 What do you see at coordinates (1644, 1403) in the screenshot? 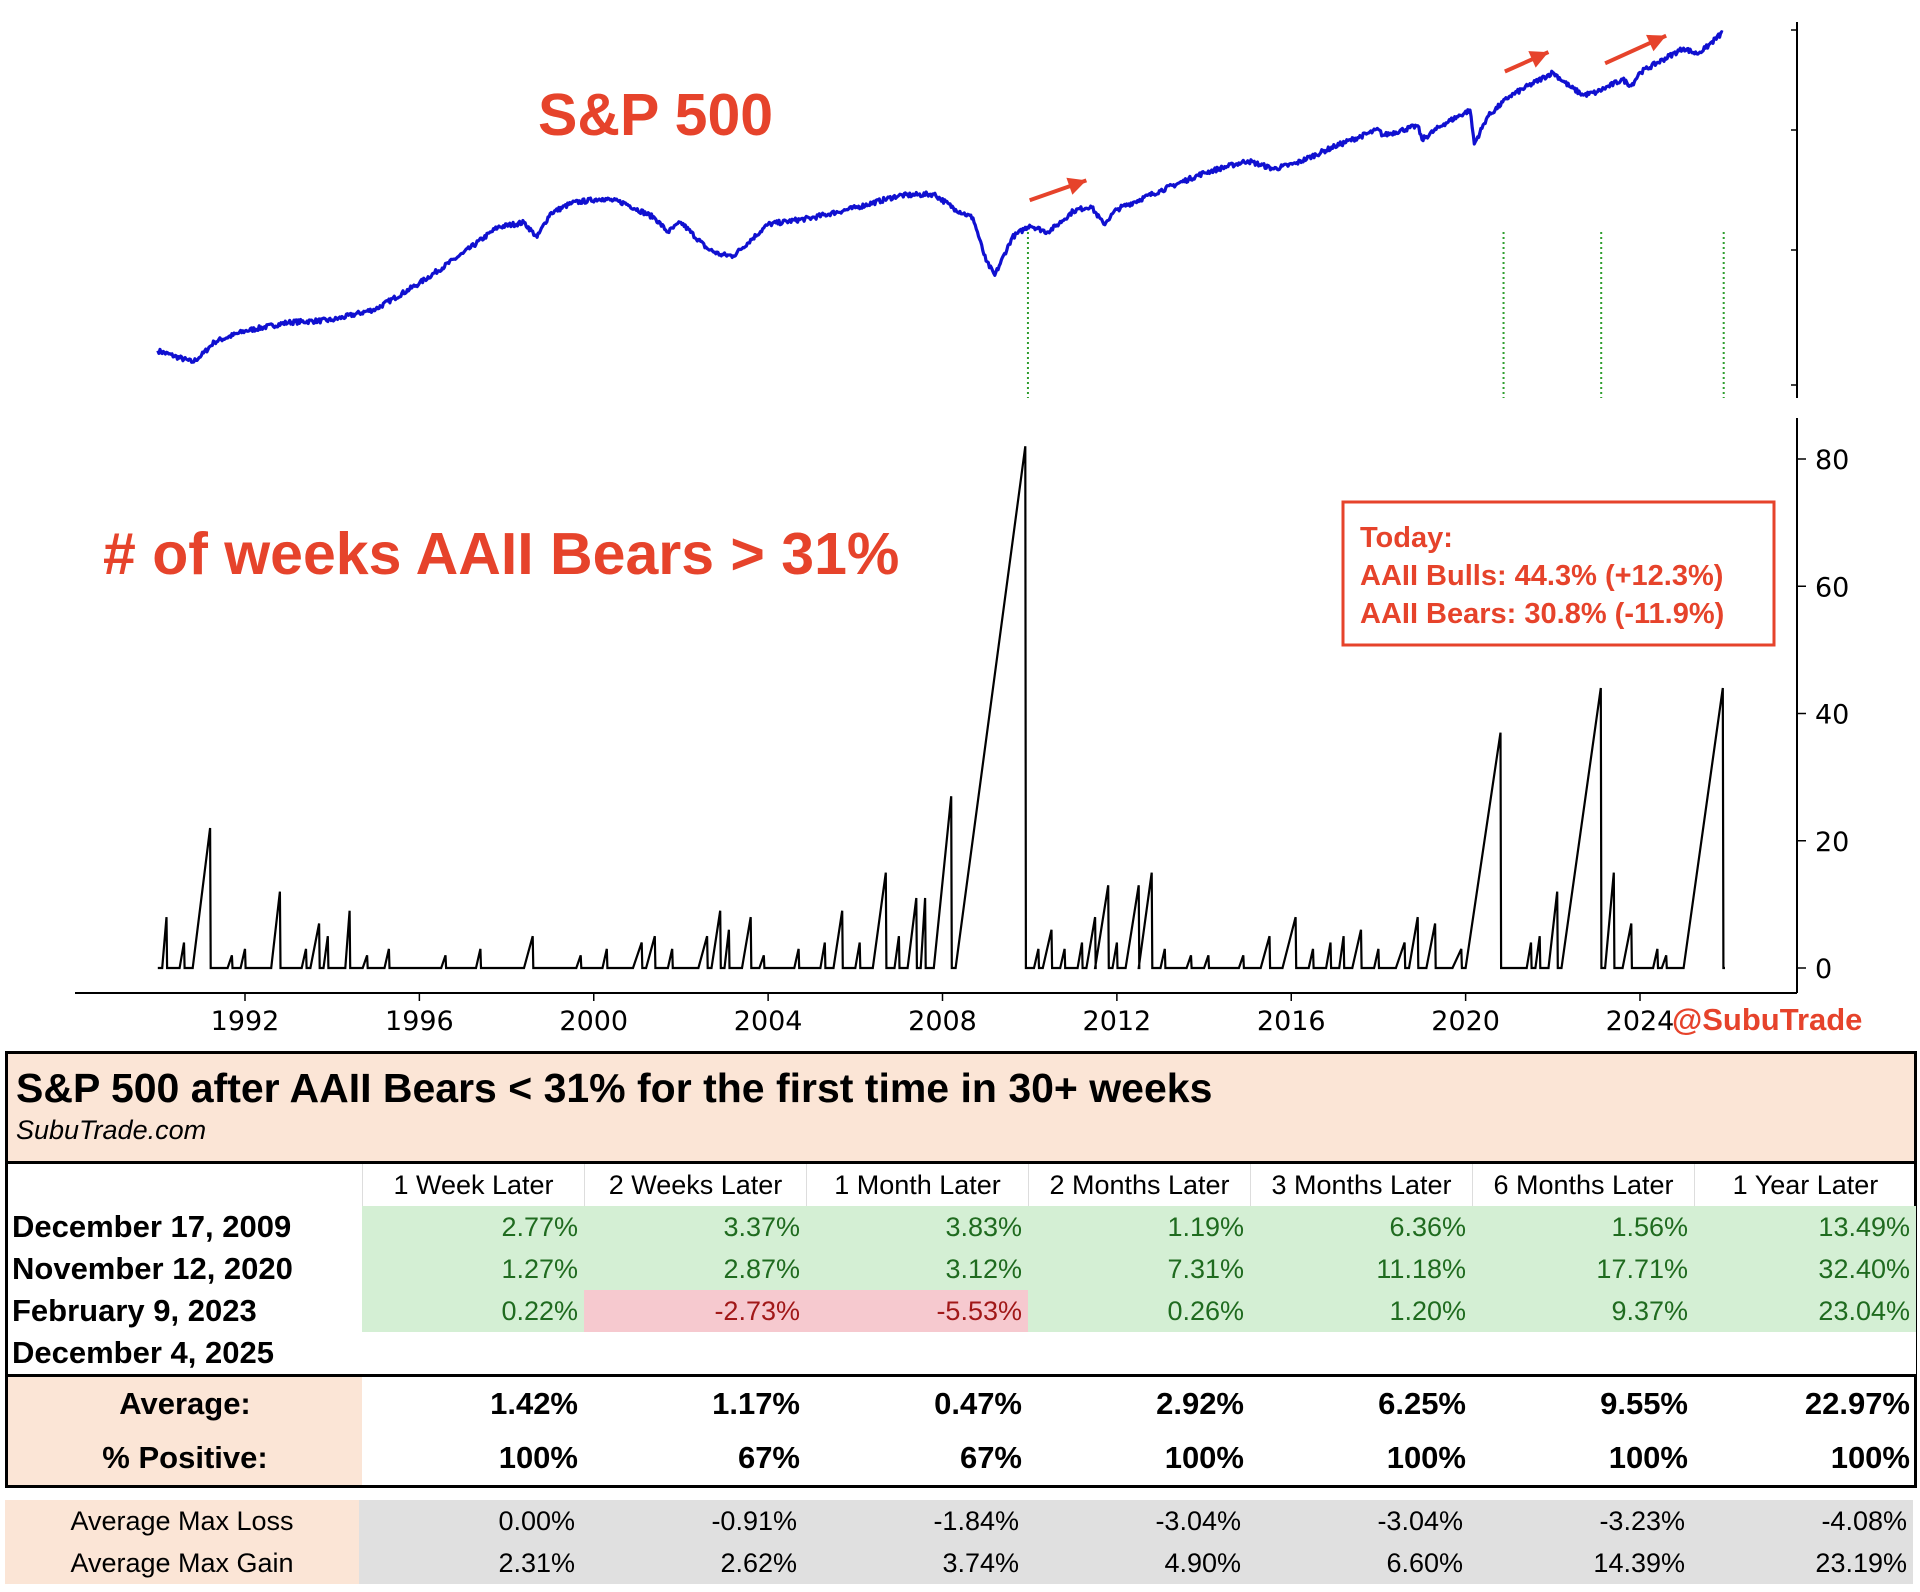
I see `average-cell: 9.55%` at bounding box center [1644, 1403].